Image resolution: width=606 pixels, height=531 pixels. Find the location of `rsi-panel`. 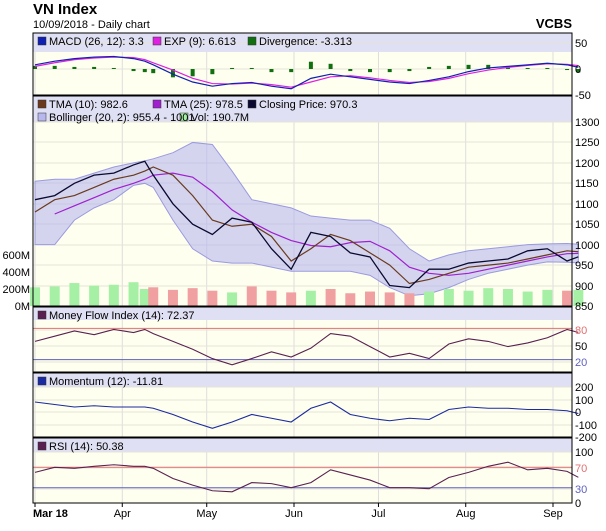

rsi-panel is located at coordinates (306, 471).